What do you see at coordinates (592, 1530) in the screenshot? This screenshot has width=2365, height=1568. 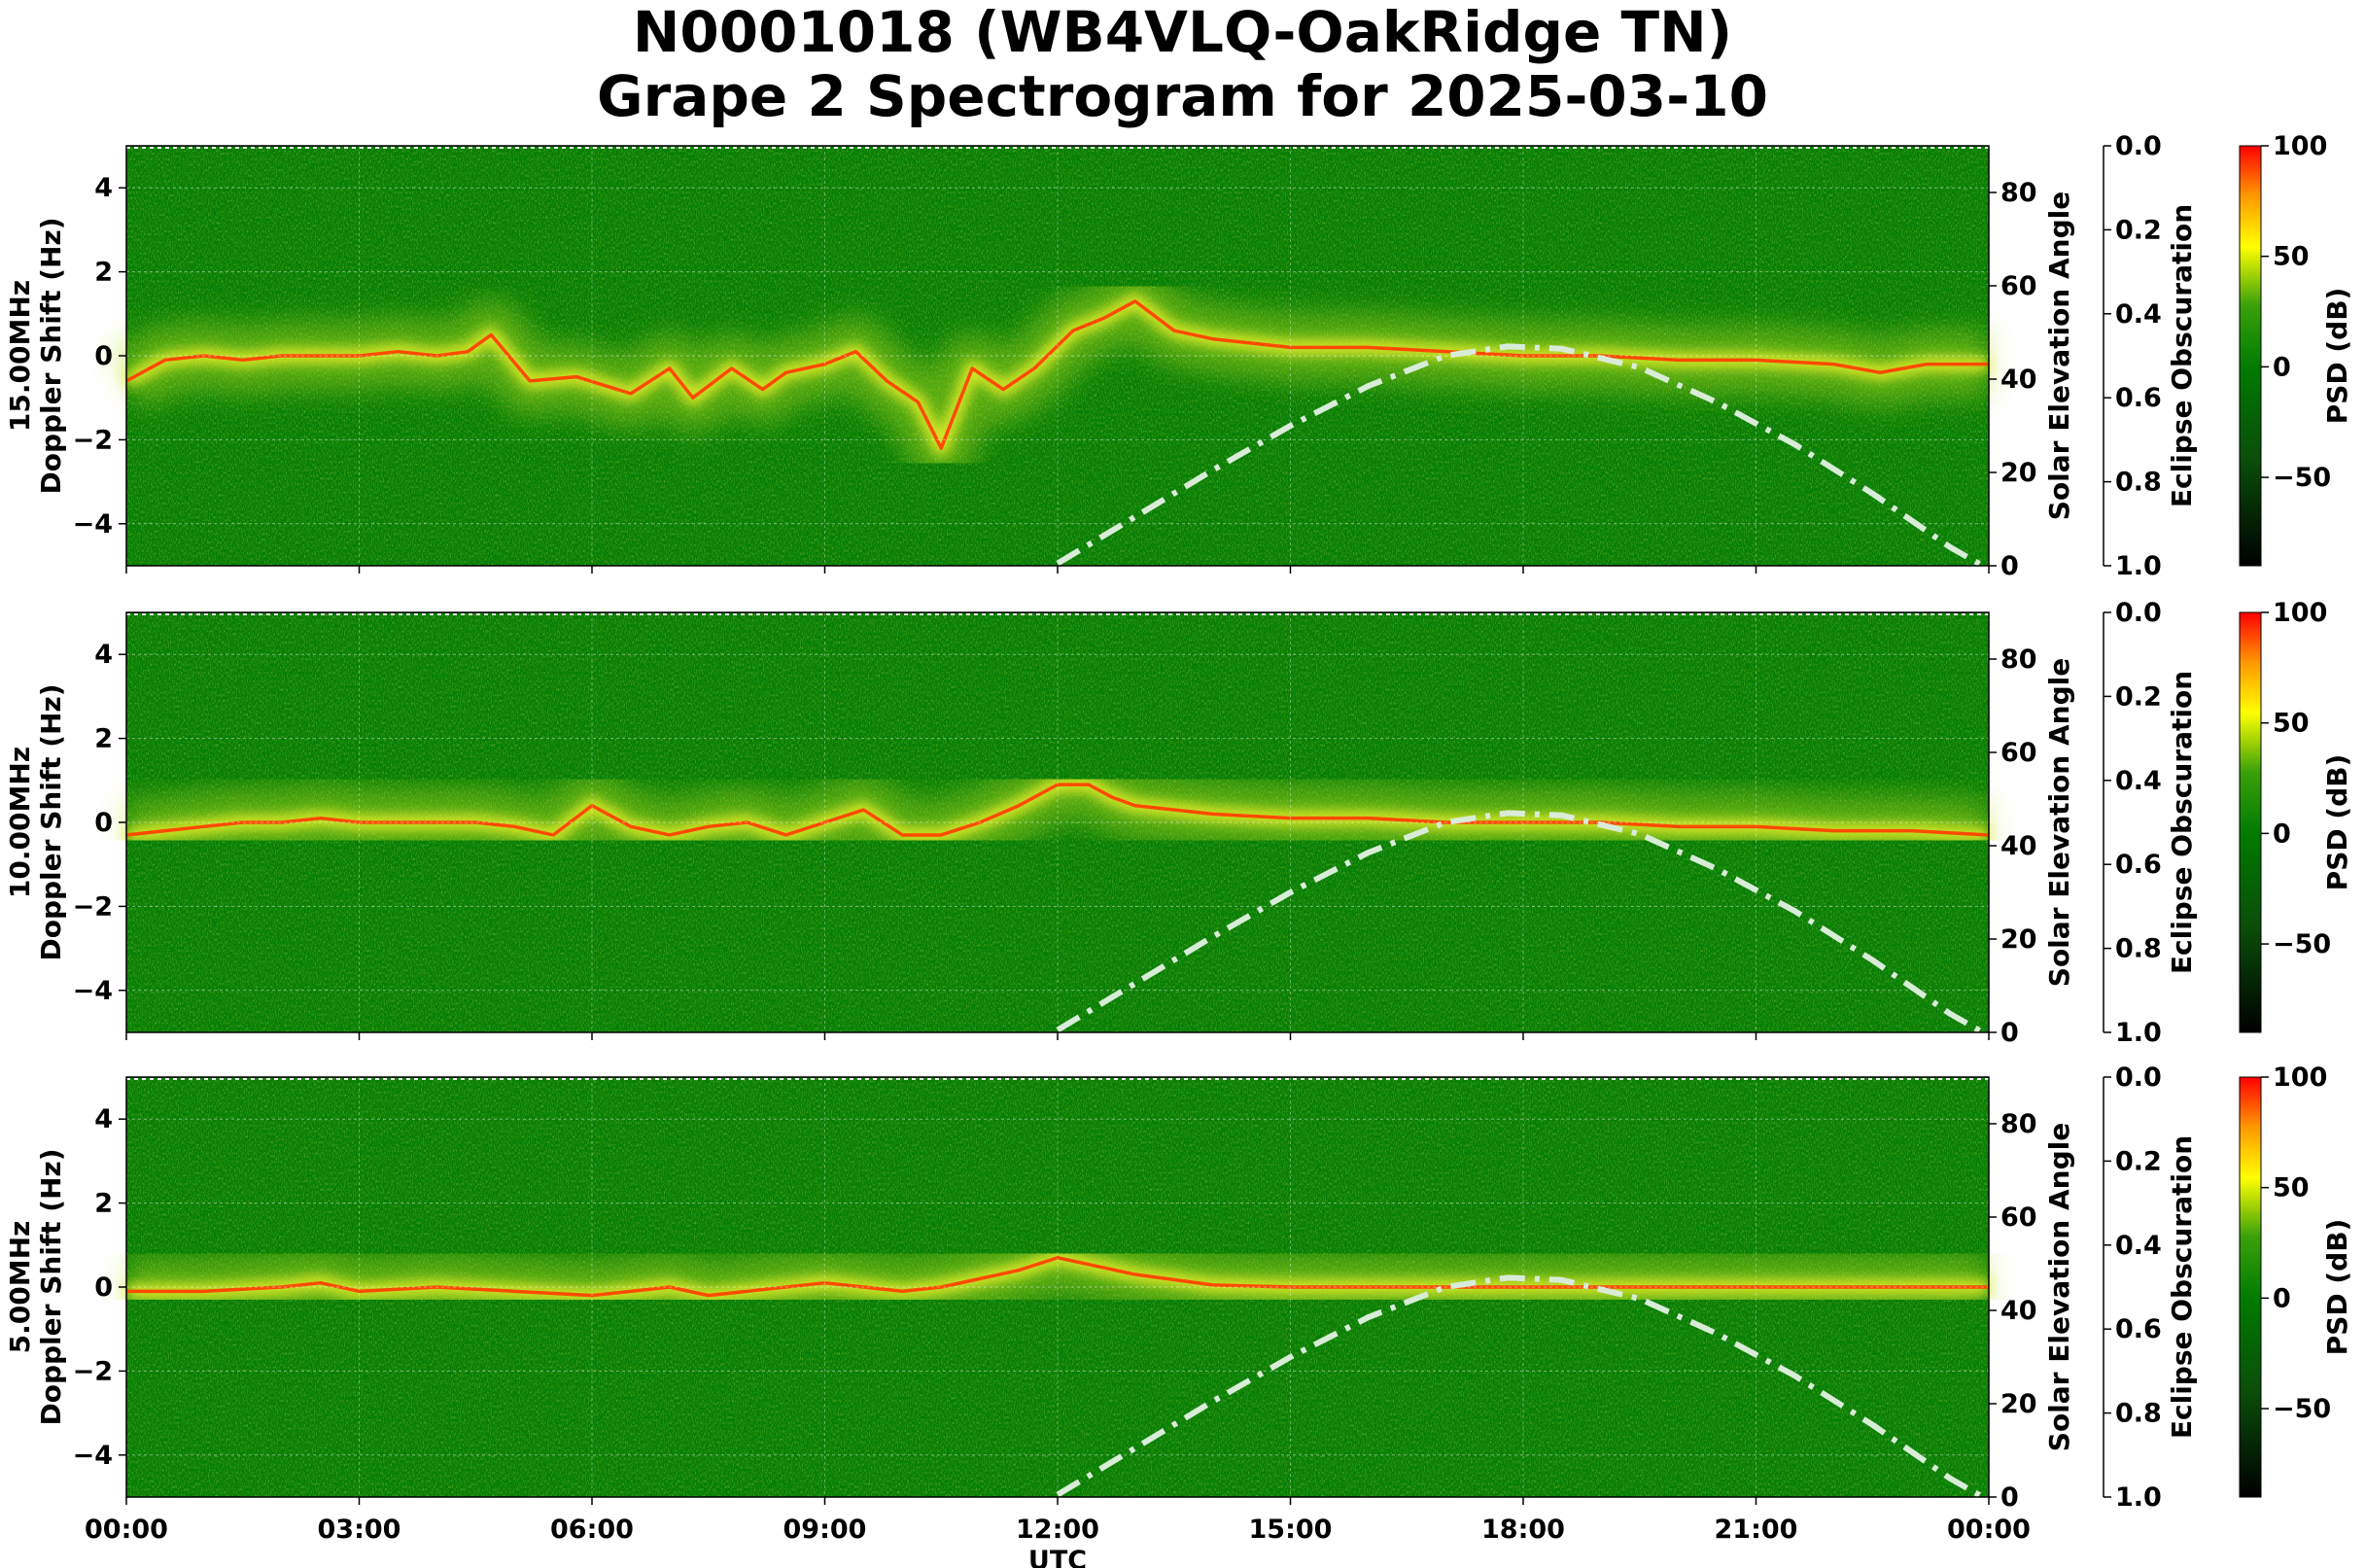 I see `x-tick-label: 06:00` at bounding box center [592, 1530].